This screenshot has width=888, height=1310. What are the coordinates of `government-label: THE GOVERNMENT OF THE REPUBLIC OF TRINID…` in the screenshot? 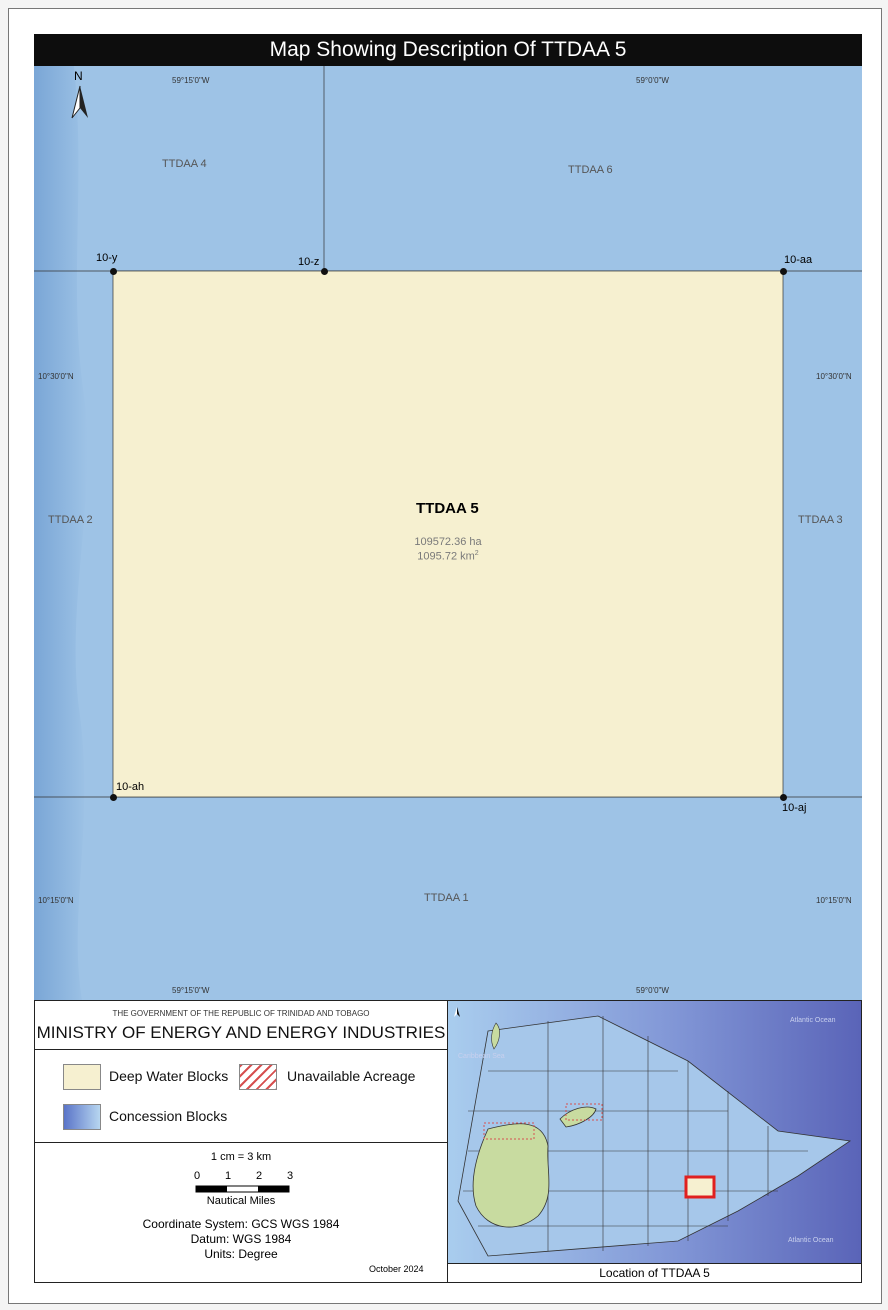 It's located at (241, 1013).